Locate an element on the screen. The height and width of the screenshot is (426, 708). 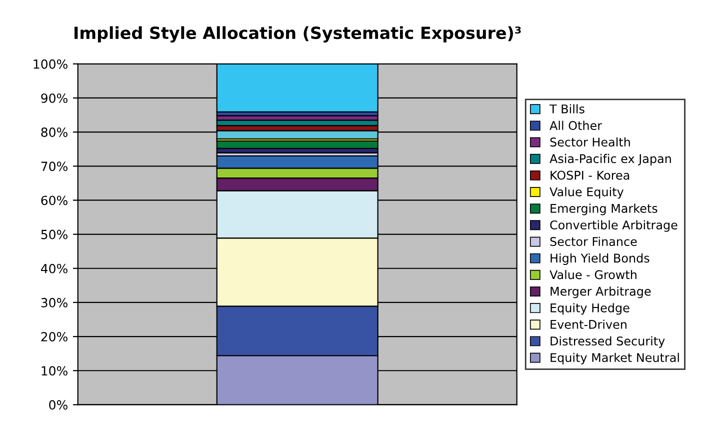
legend-label: Event-Driven is located at coordinates (588, 324).